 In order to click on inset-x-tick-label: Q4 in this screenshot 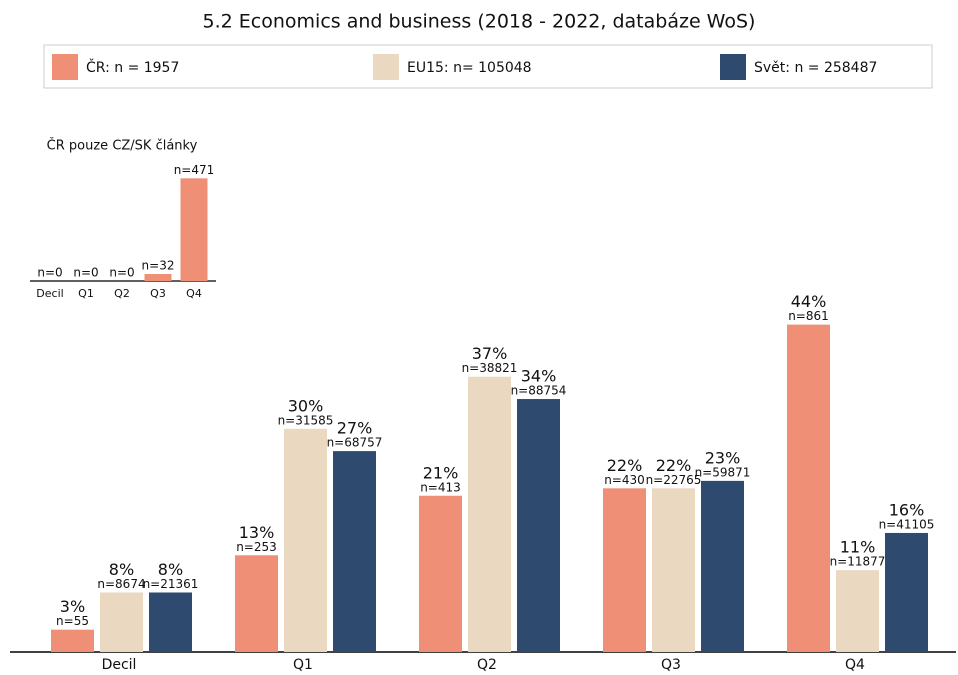, I will do `click(194, 293)`.